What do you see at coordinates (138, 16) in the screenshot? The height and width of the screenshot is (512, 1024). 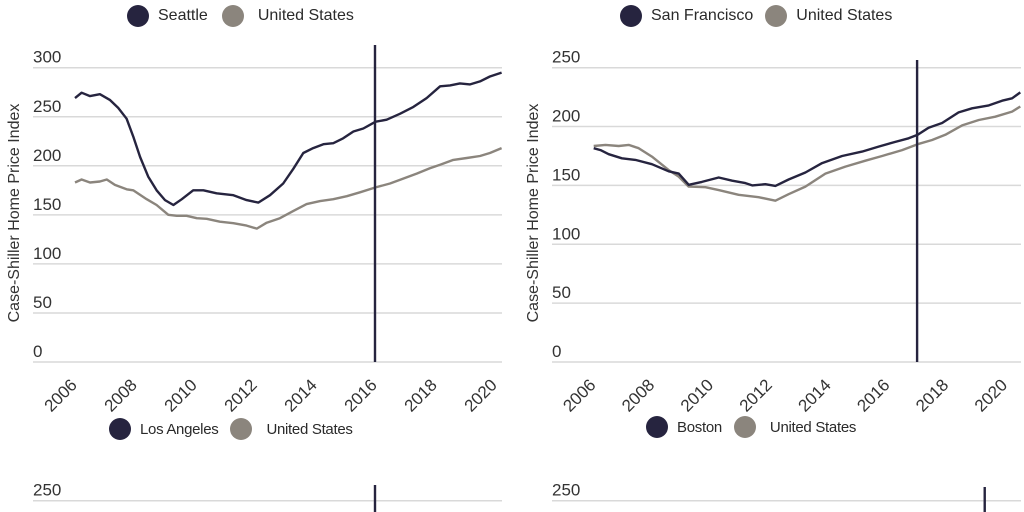 I see `seattle-swatch-icon` at bounding box center [138, 16].